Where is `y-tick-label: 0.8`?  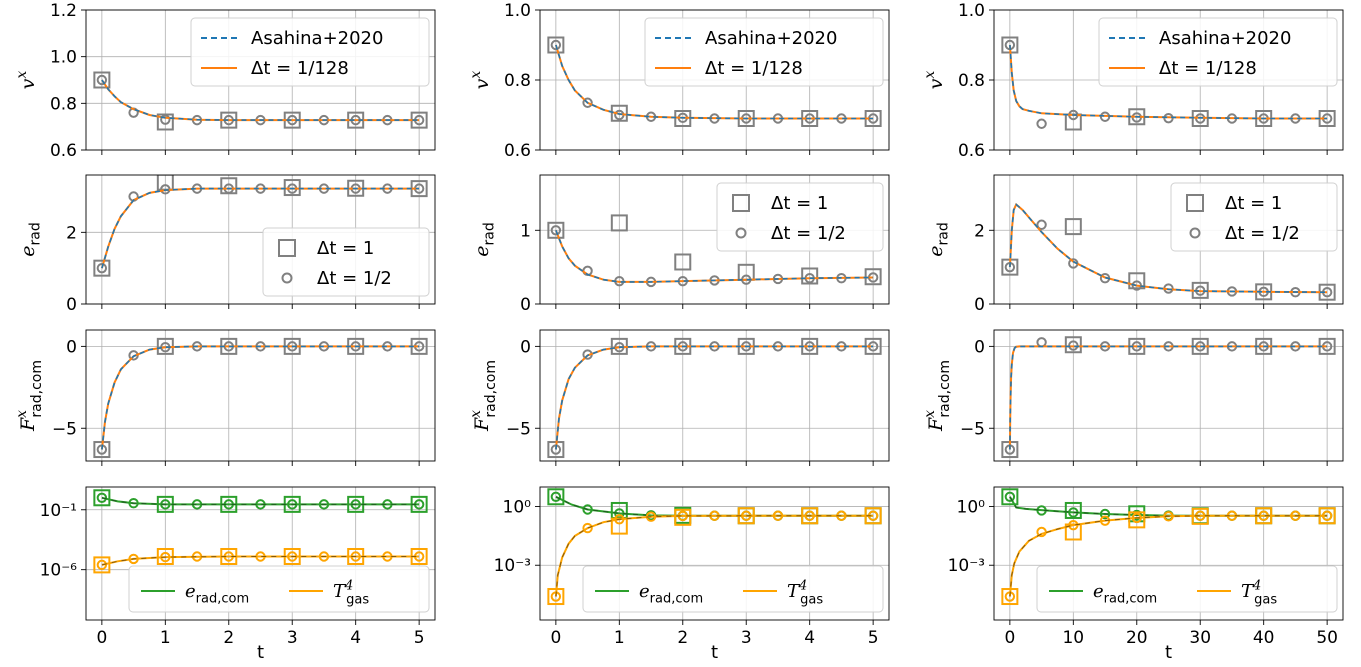 y-tick-label: 0.8 is located at coordinates (63, 104).